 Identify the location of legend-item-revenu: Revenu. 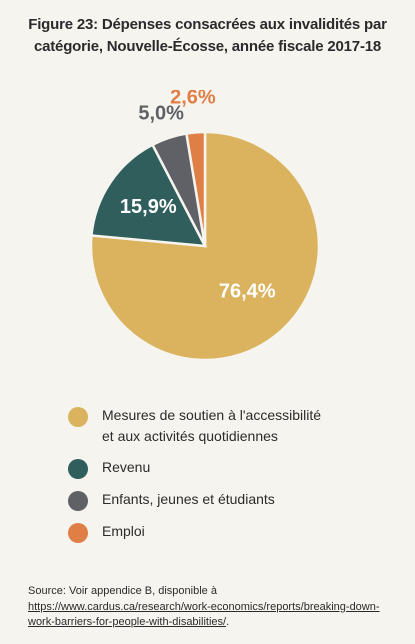
(233, 468).